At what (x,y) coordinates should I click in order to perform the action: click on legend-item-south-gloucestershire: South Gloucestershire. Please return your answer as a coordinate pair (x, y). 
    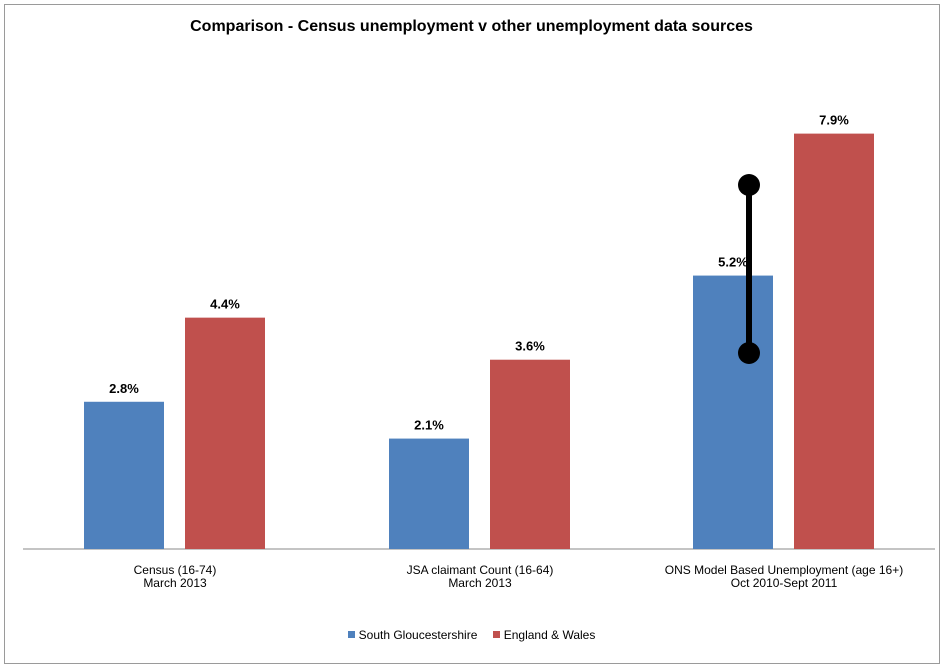
    Looking at the image, I should click on (412, 634).